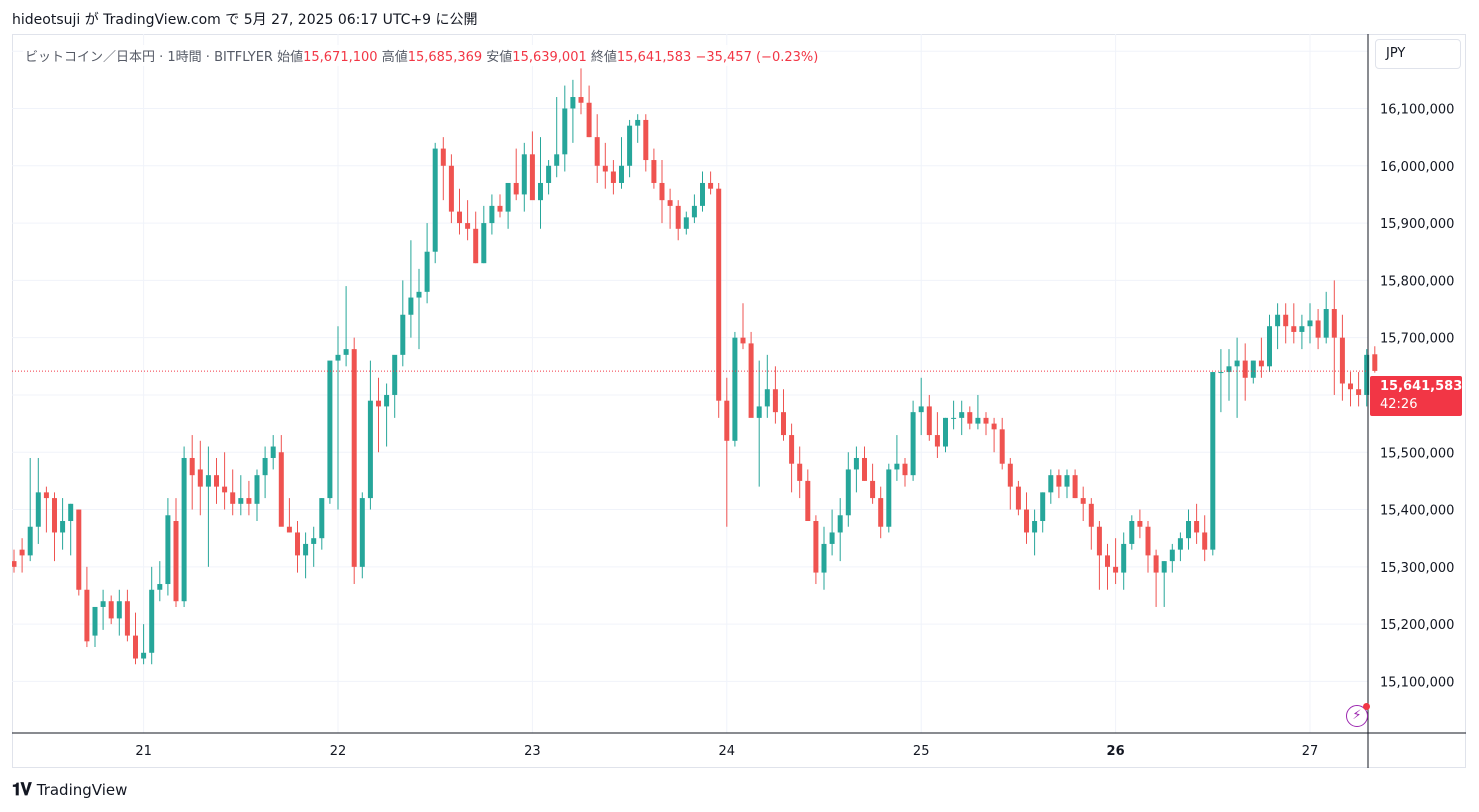 Image resolution: width=1479 pixels, height=812 pixels. I want to click on x-tick-label: 22, so click(338, 751).